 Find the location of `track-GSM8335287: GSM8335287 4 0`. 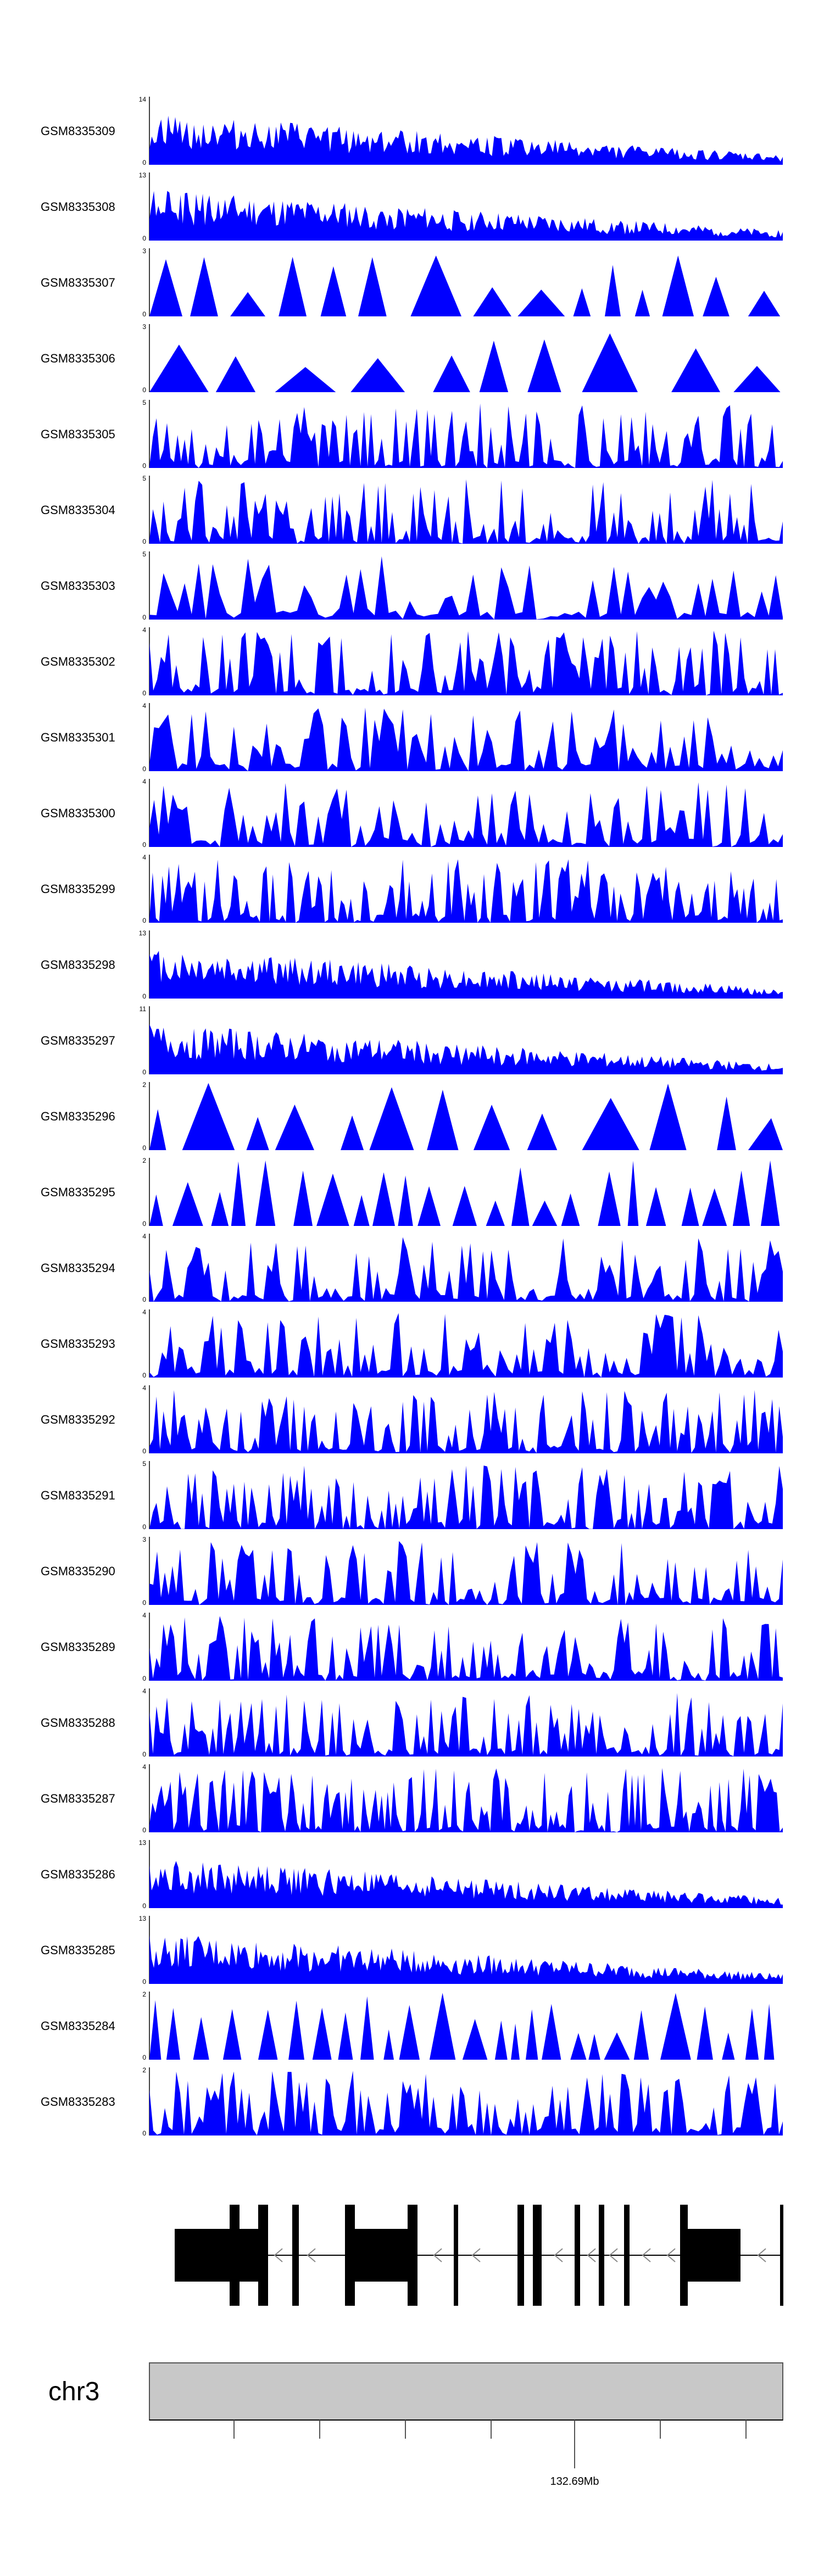

track-GSM8335287: GSM8335287 4 0 is located at coordinates (412, 1798).